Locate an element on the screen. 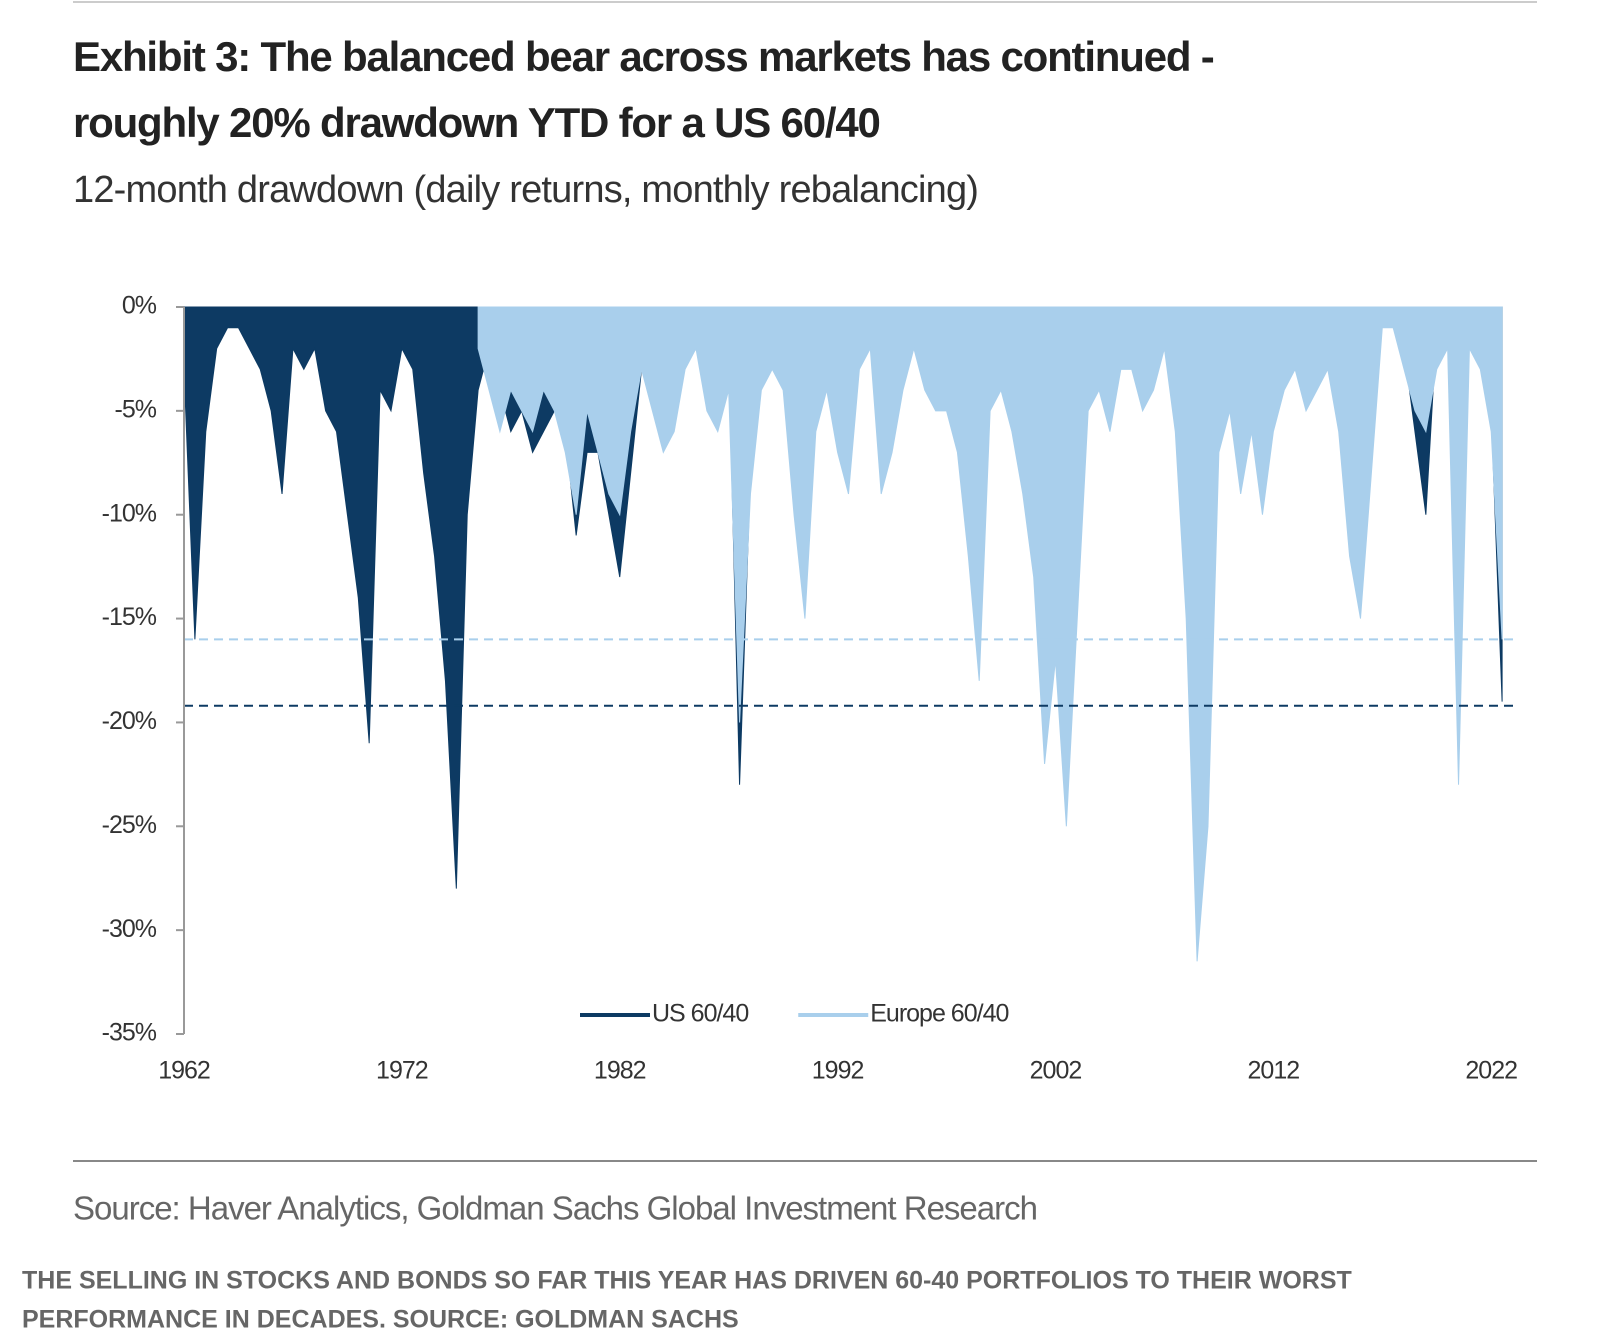  x-tick-label: 2022 is located at coordinates (1491, 1071).